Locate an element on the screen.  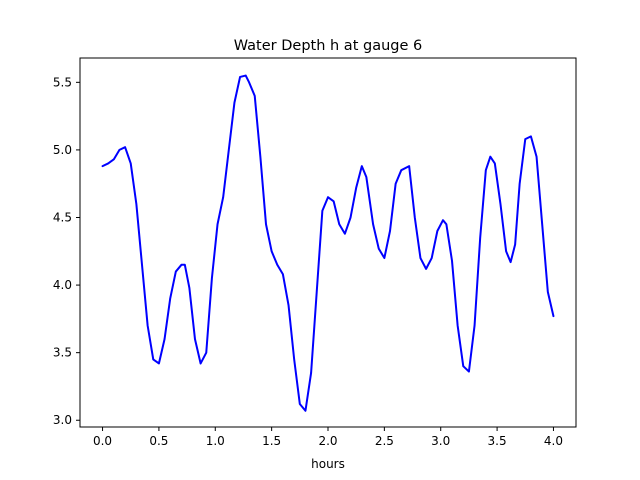
y-tick-label: 5.5 is located at coordinates (62, 82).